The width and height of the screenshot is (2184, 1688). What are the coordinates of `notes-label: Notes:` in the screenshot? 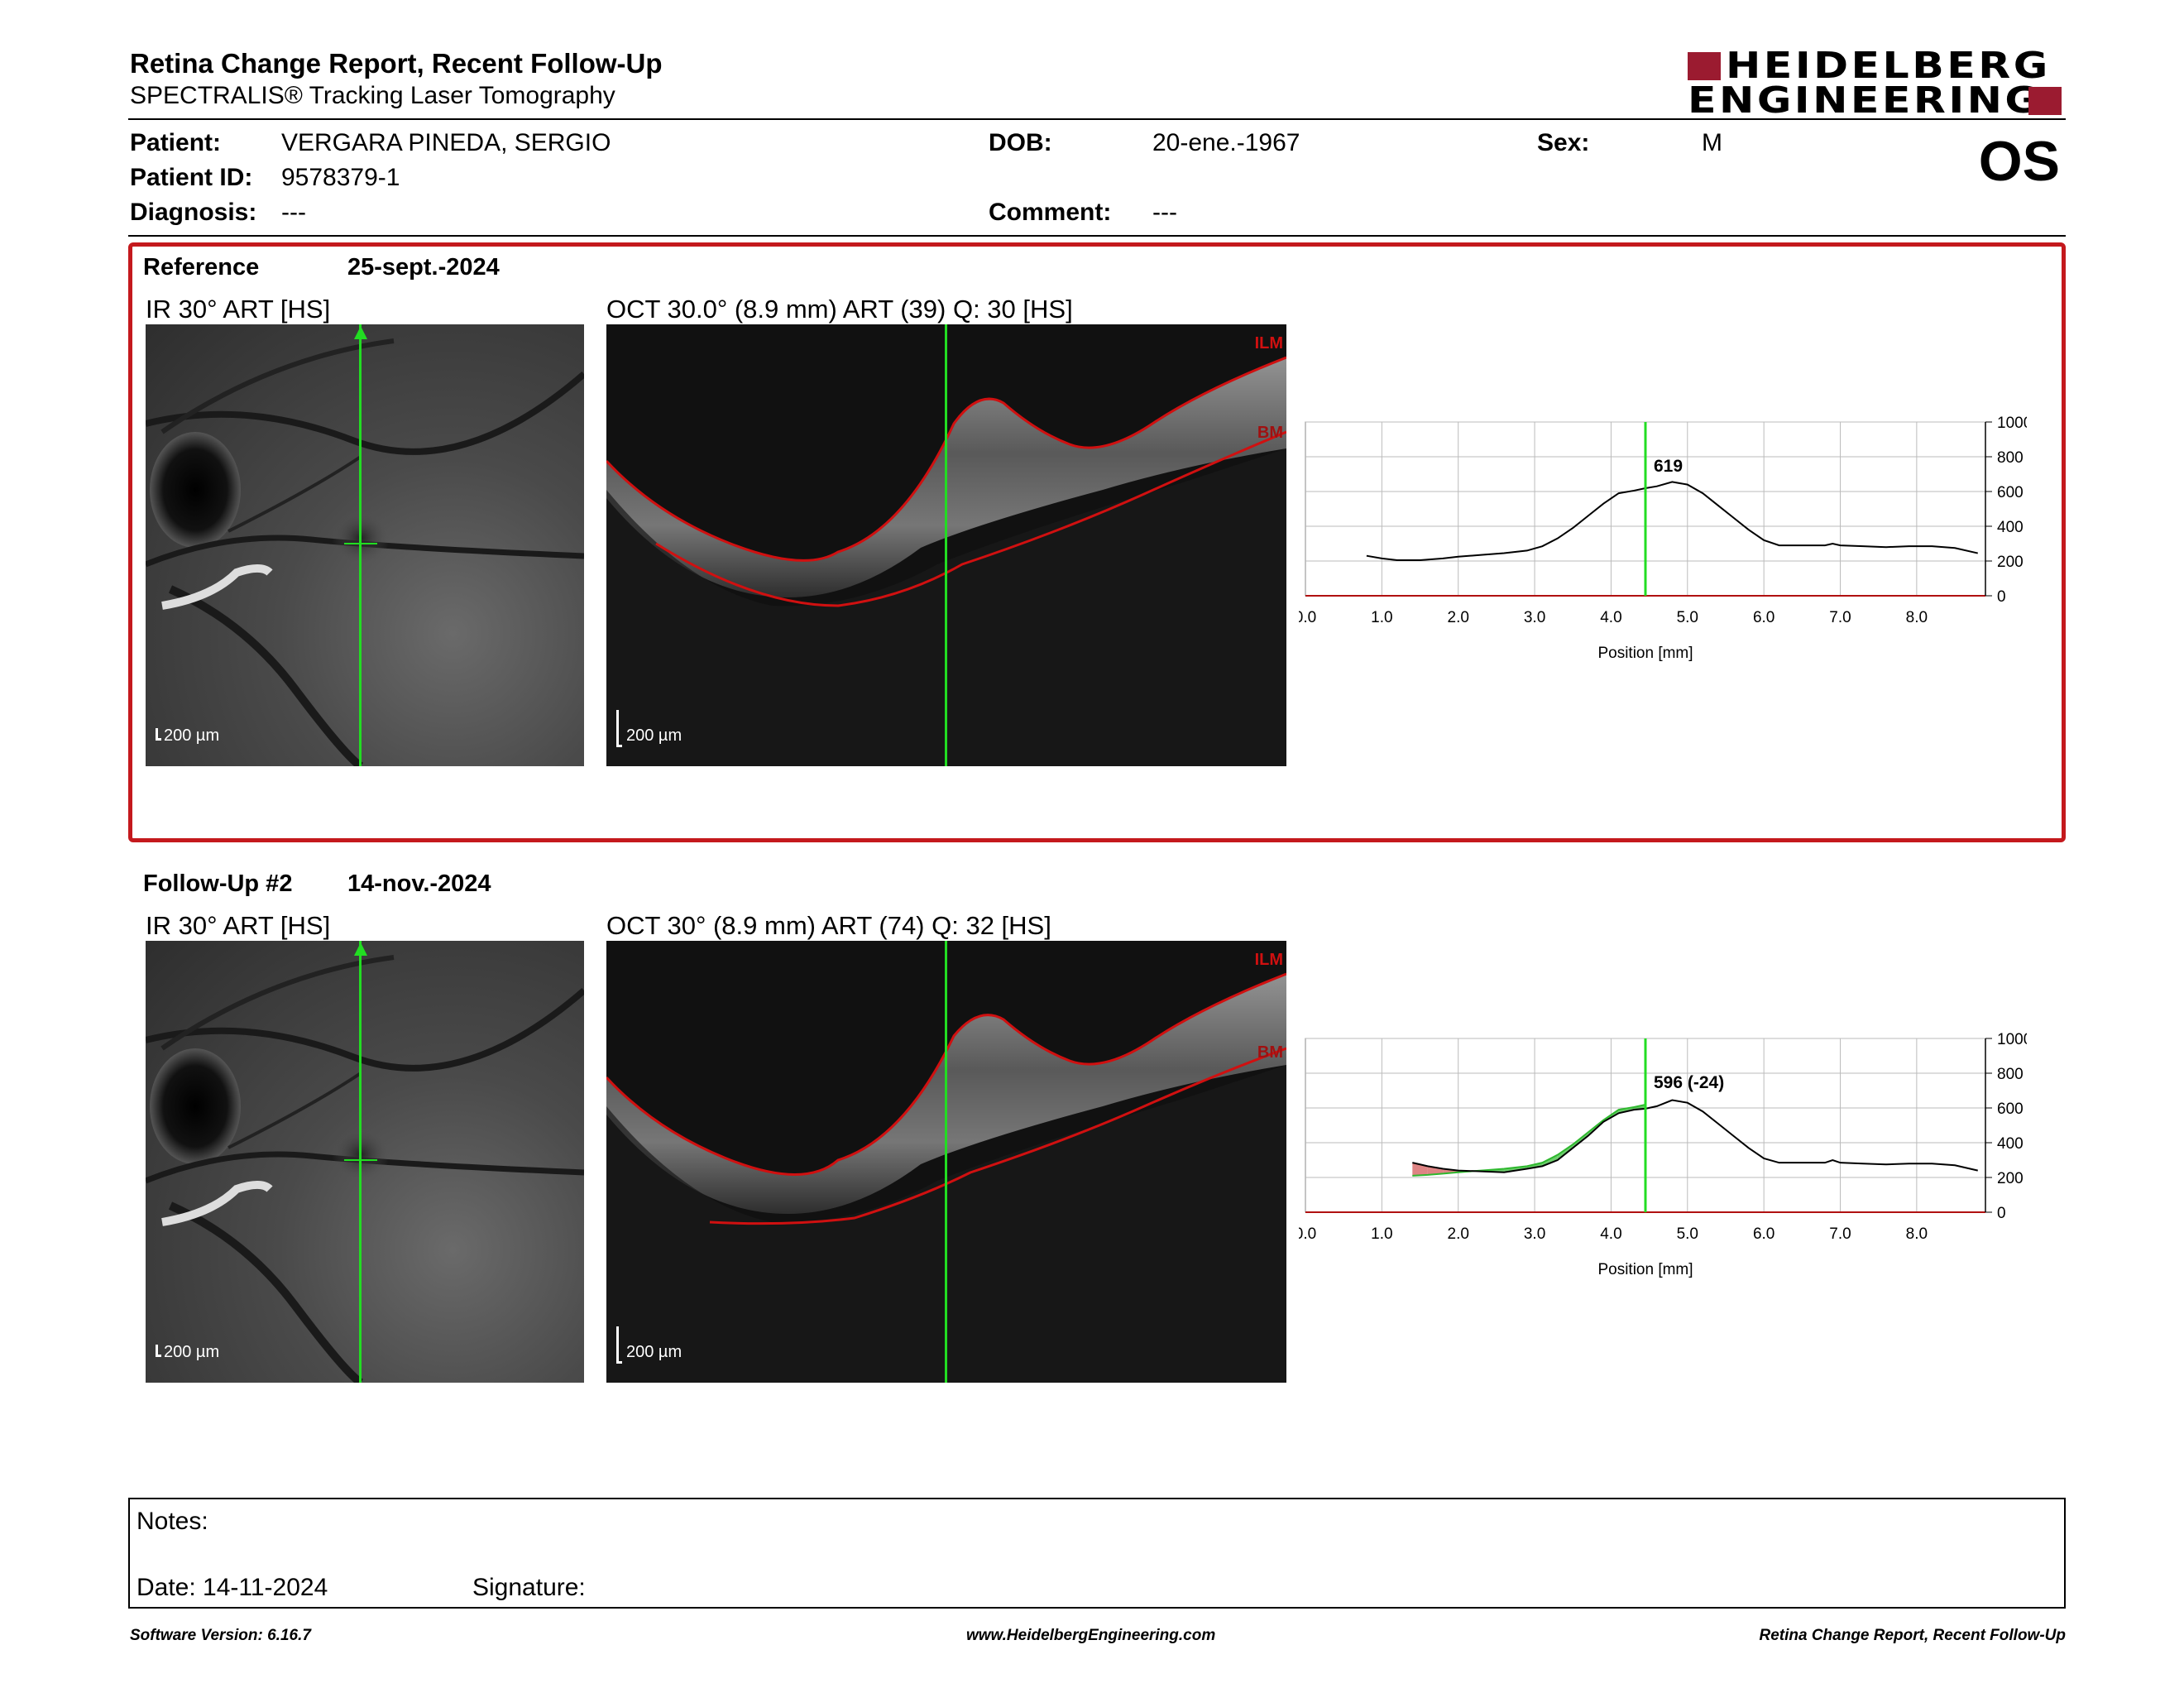 It's located at (172, 1521).